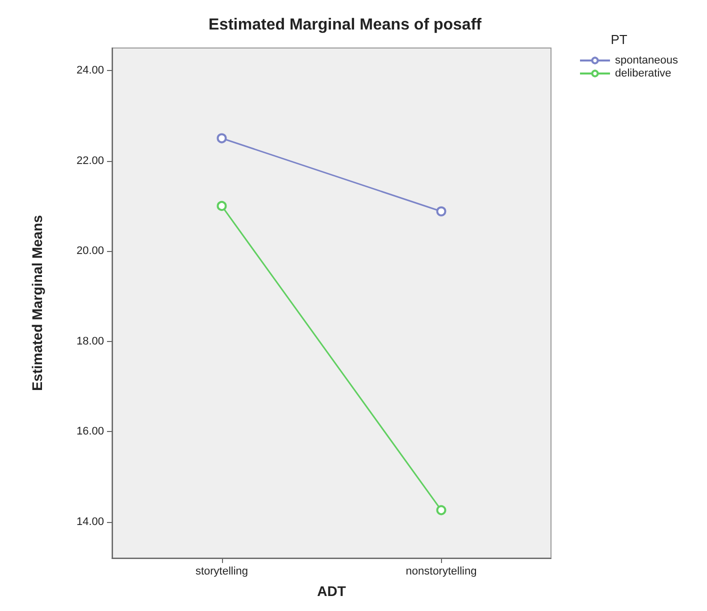 This screenshot has height=611, width=707. What do you see at coordinates (37, 302) in the screenshot?
I see `y-axis-title: Estimated Marginal Means` at bounding box center [37, 302].